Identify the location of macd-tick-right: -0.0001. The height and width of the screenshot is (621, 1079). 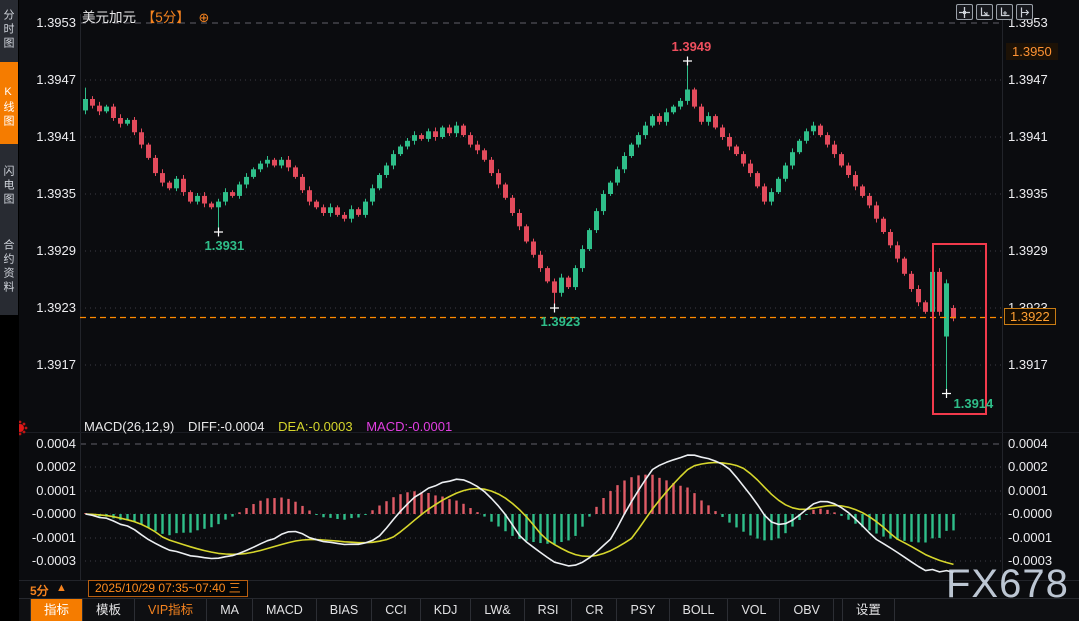
(1030, 537).